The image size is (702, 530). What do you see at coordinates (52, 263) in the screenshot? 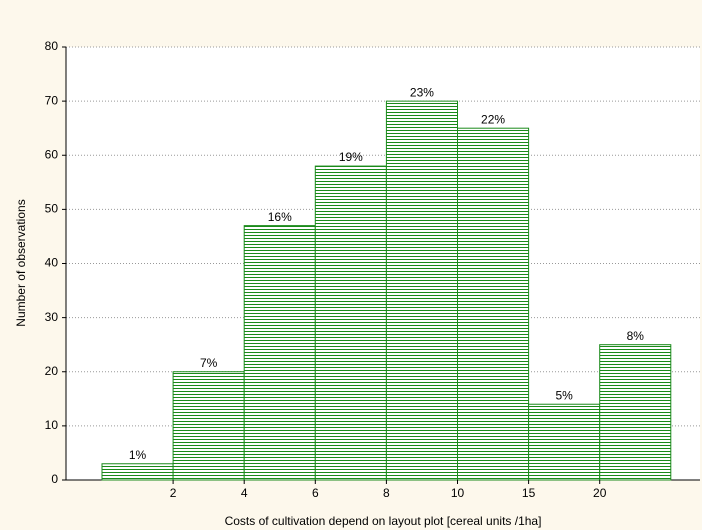
I see `y-tick-label: 40` at bounding box center [52, 263].